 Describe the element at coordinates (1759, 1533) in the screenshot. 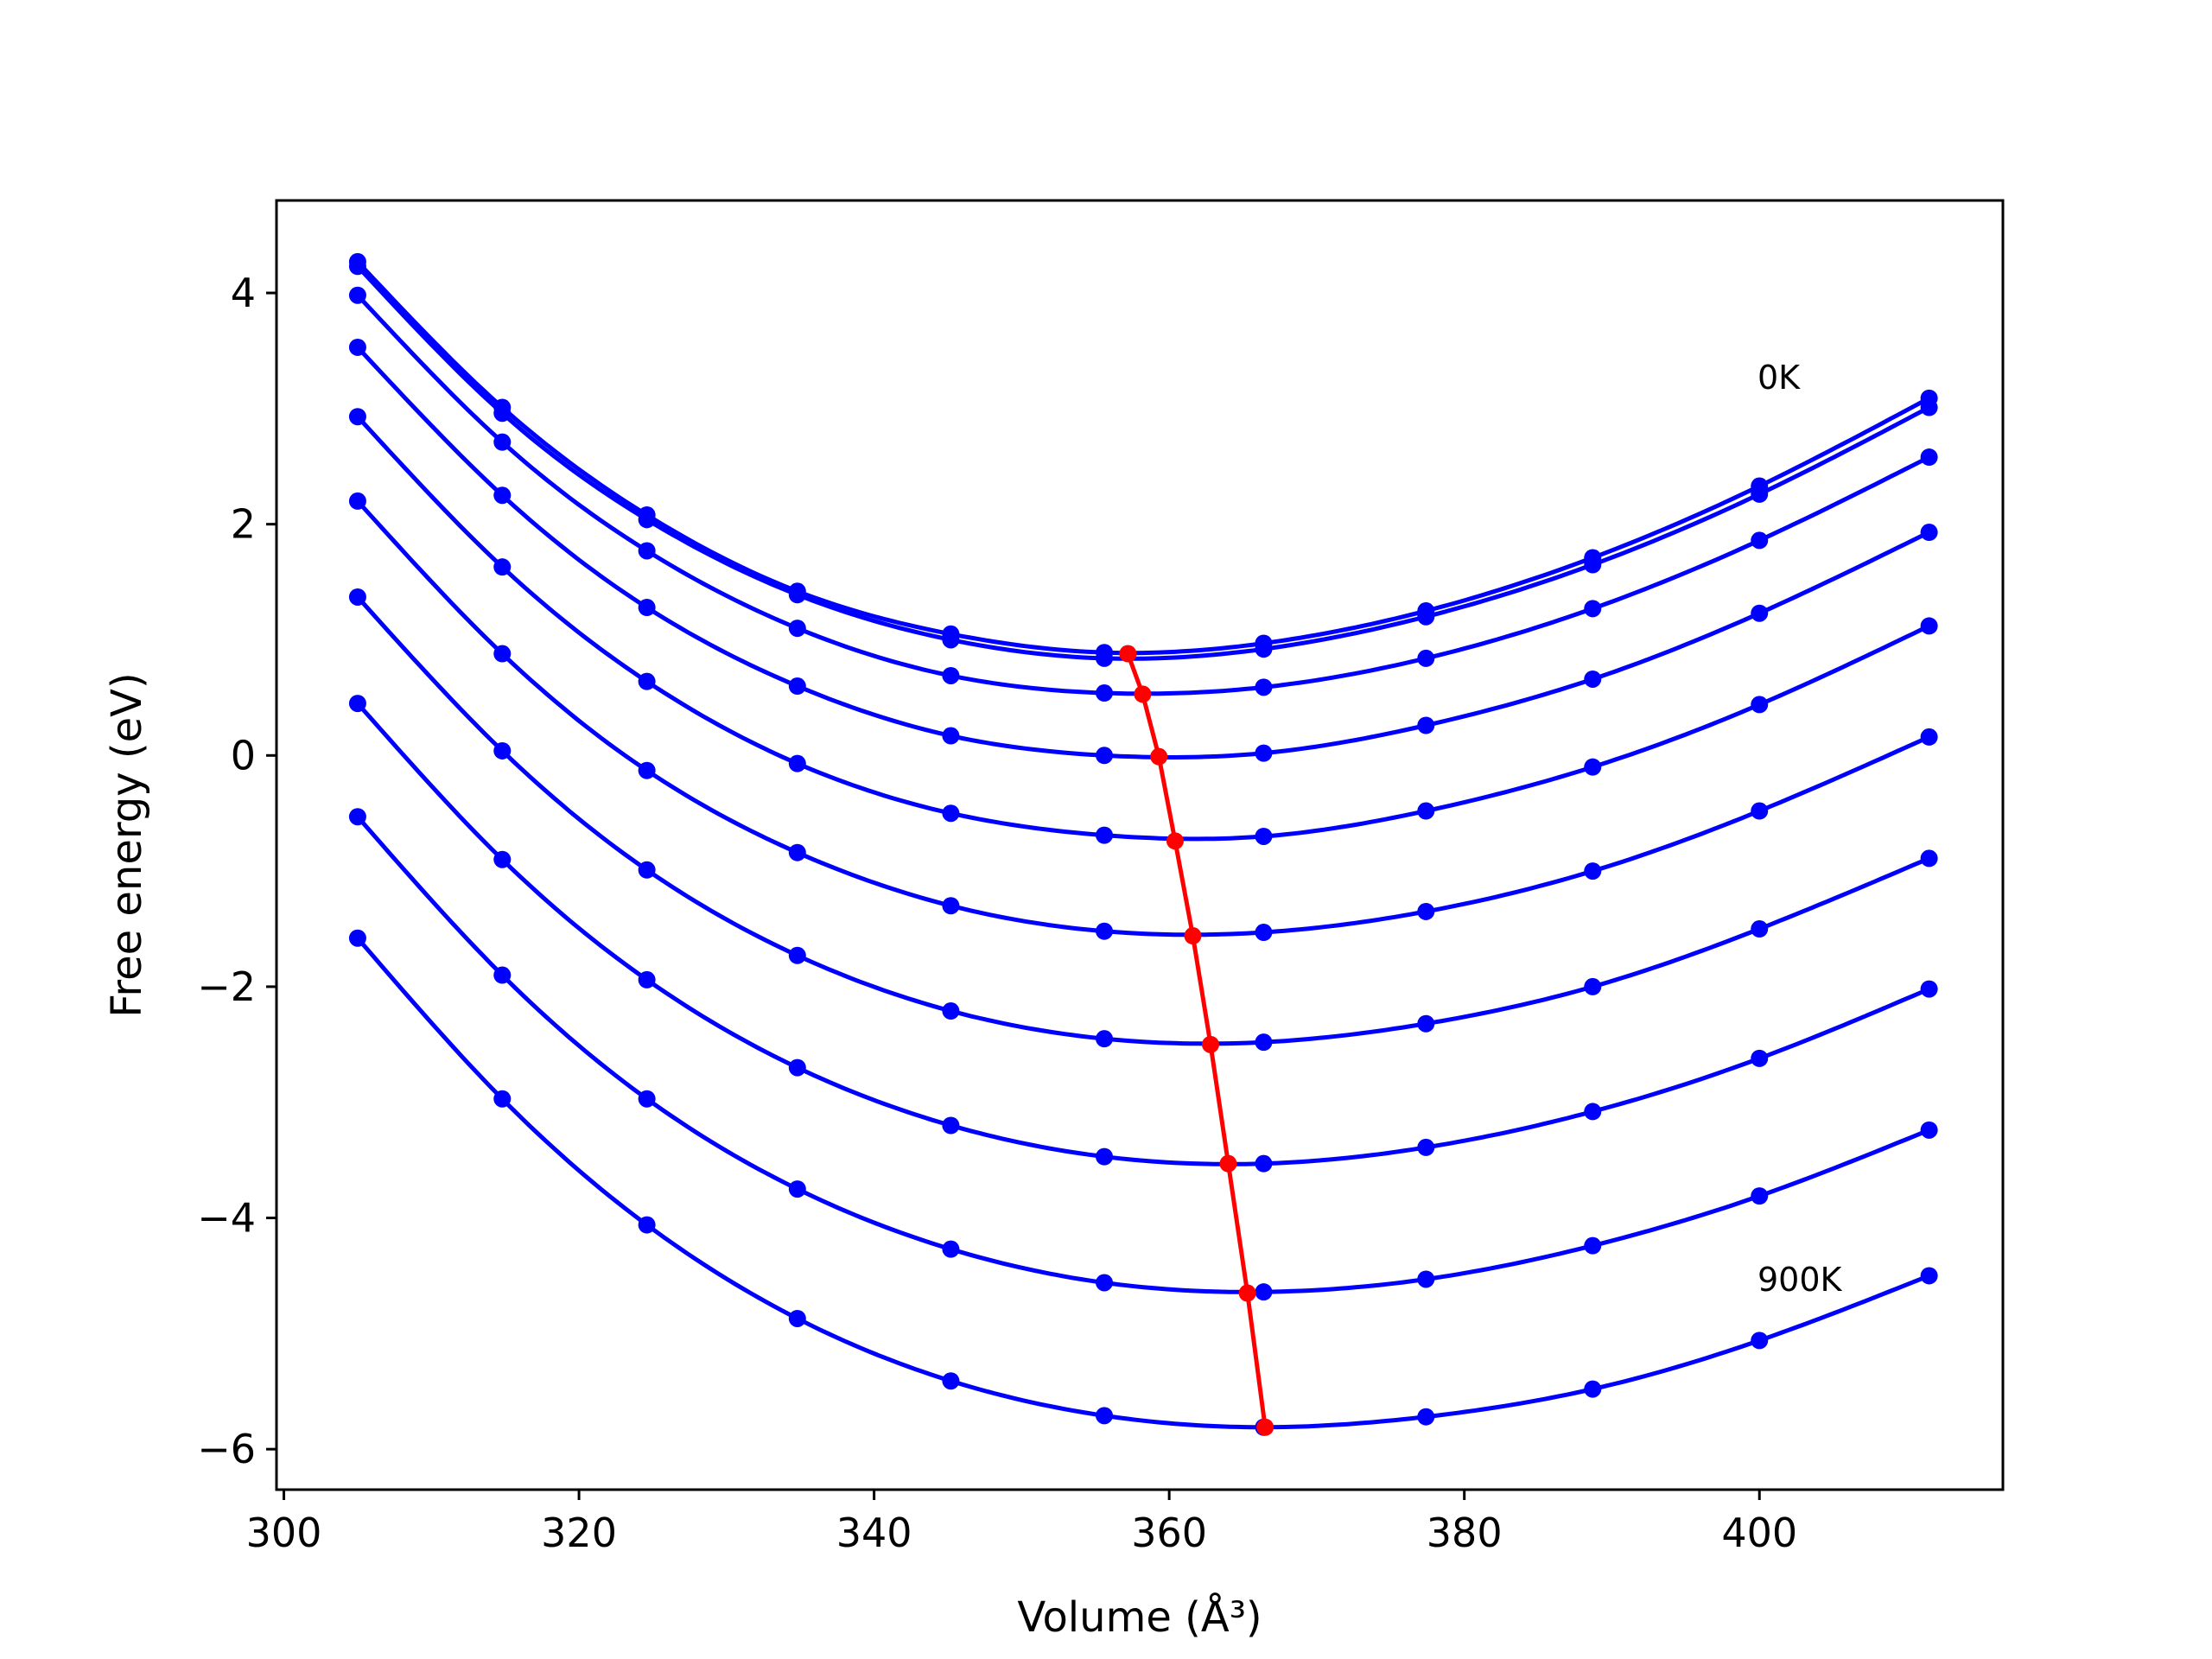

I see `x-tick-label-400: 400` at that location.